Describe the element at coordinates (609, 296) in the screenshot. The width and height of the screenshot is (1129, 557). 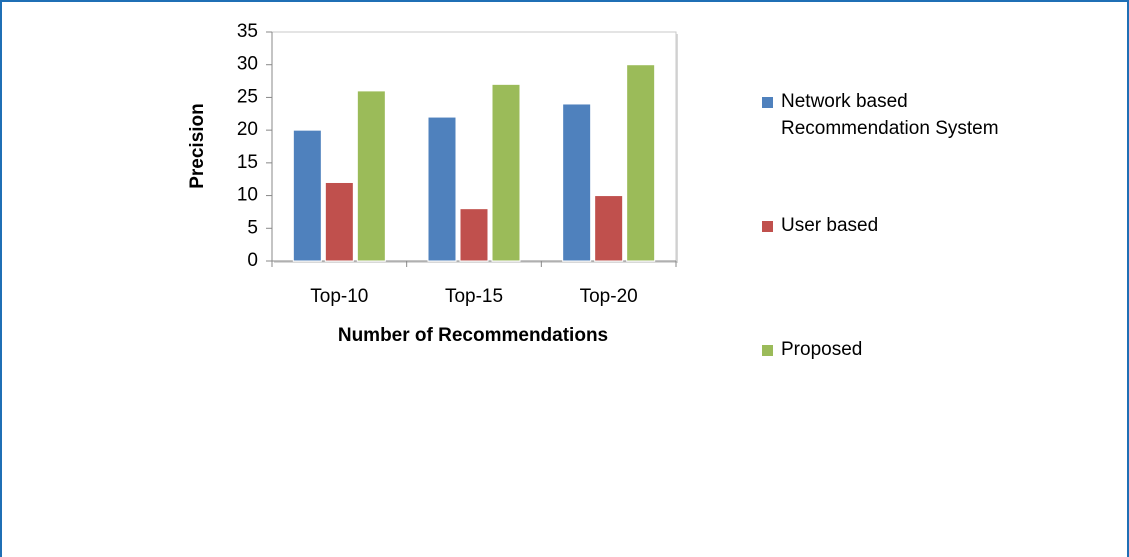
I see `x-tick-label: Top-20` at that location.